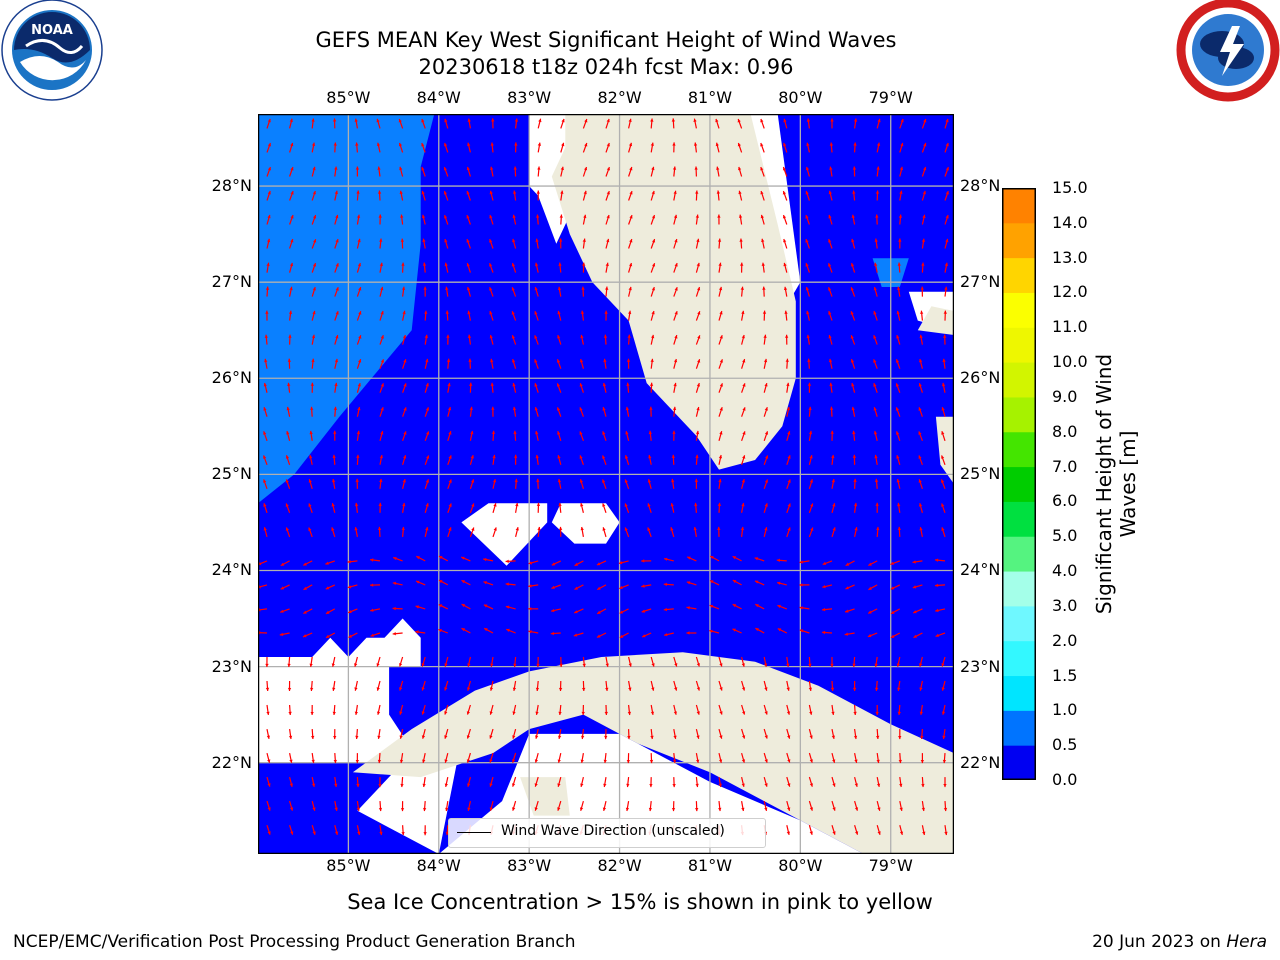  What do you see at coordinates (1070, 222) in the screenshot?
I see `colorbar-tick-label: 14.0` at bounding box center [1070, 222].